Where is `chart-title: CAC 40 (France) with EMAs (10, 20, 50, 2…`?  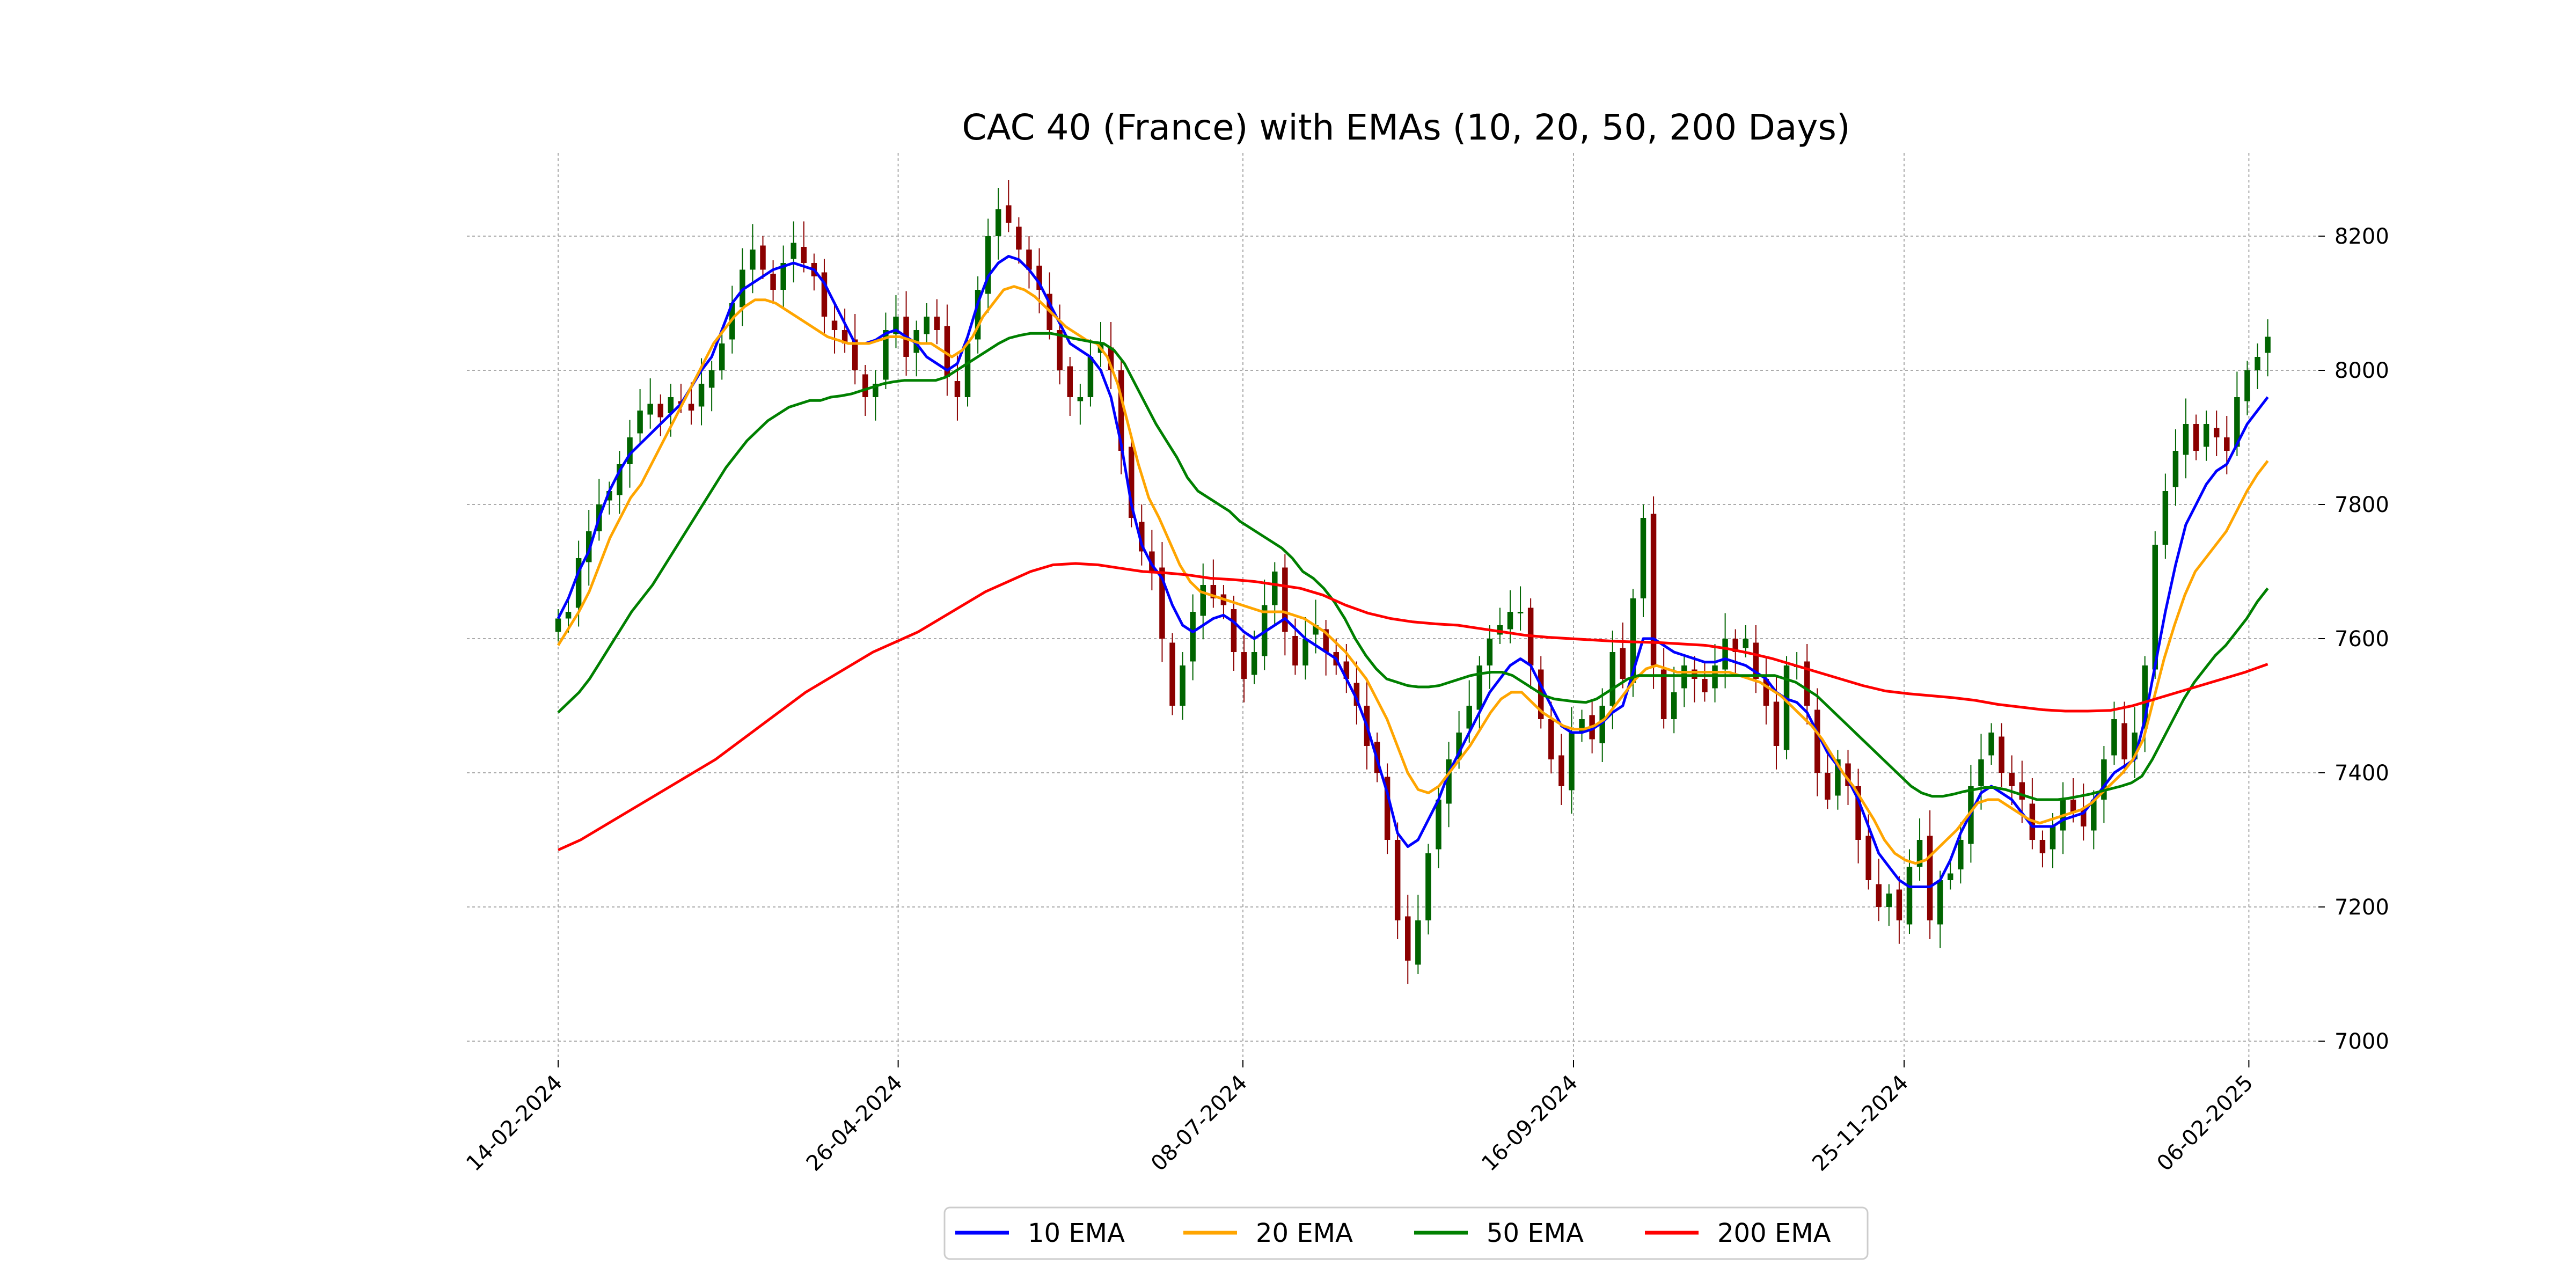 chart-title: CAC 40 (France) with EMAs (10, 20, 50, 2… is located at coordinates (1406, 127).